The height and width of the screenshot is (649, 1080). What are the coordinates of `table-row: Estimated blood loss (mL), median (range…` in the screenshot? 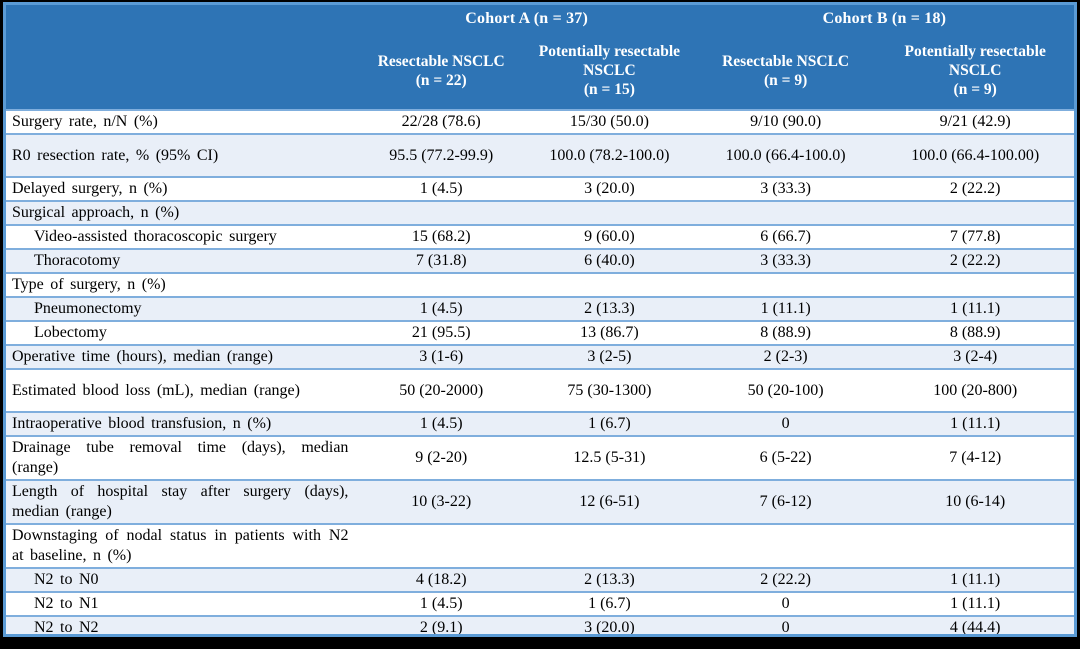 It's located at (540, 389).